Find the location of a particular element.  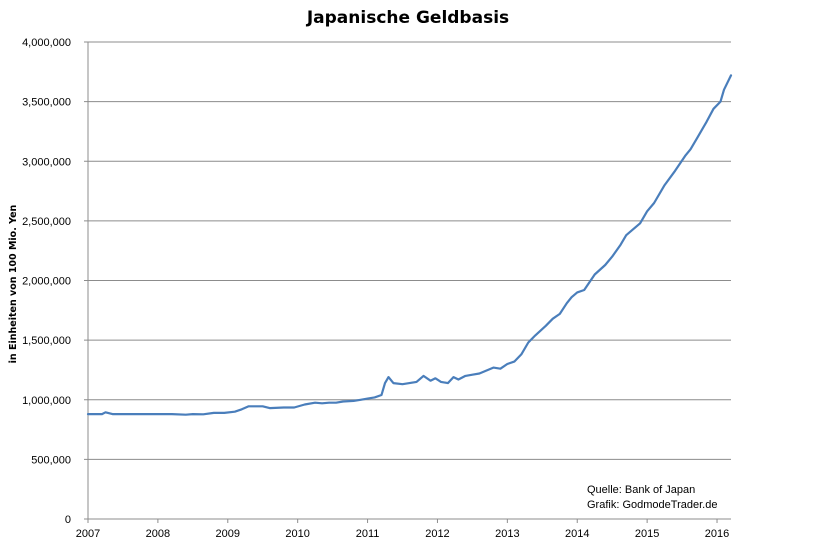

y-tick-label: 0 is located at coordinates (68, 520).